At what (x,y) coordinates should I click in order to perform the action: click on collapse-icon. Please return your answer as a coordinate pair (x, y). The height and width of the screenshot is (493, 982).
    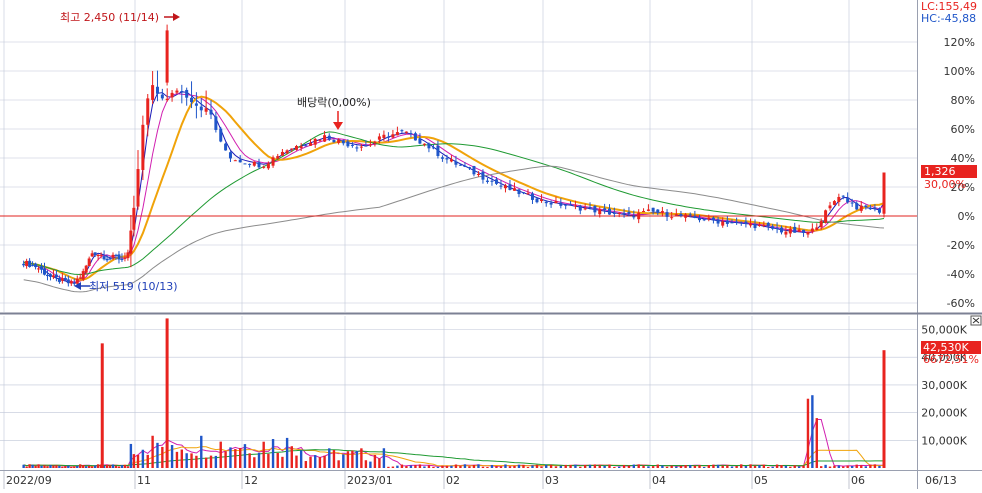
    Looking at the image, I should click on (976, 320).